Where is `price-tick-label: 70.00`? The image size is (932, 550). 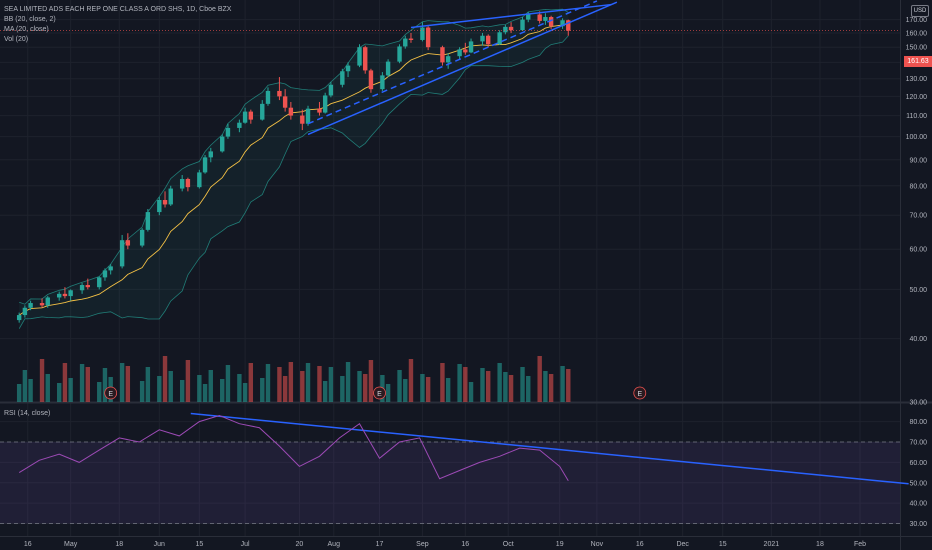 price-tick-label: 70.00 is located at coordinates (918, 216).